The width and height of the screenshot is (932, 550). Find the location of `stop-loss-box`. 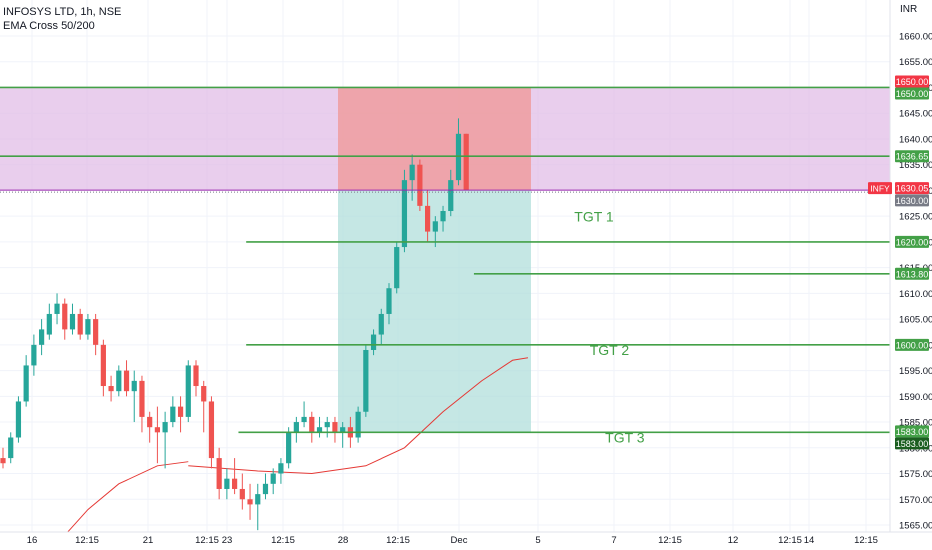

stop-loss-box is located at coordinates (434, 139).